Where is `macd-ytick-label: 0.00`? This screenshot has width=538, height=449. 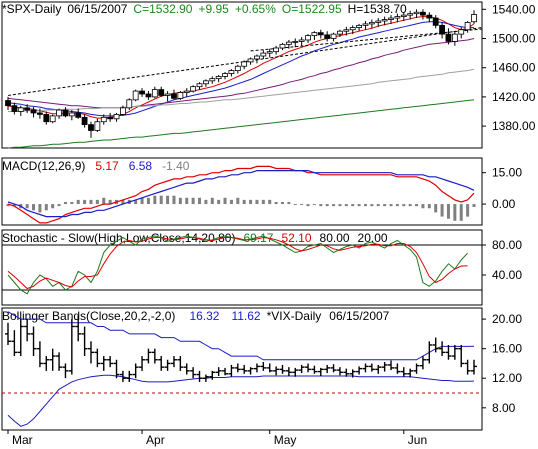
macd-ytick-label: 0.00 is located at coordinates (504, 204).